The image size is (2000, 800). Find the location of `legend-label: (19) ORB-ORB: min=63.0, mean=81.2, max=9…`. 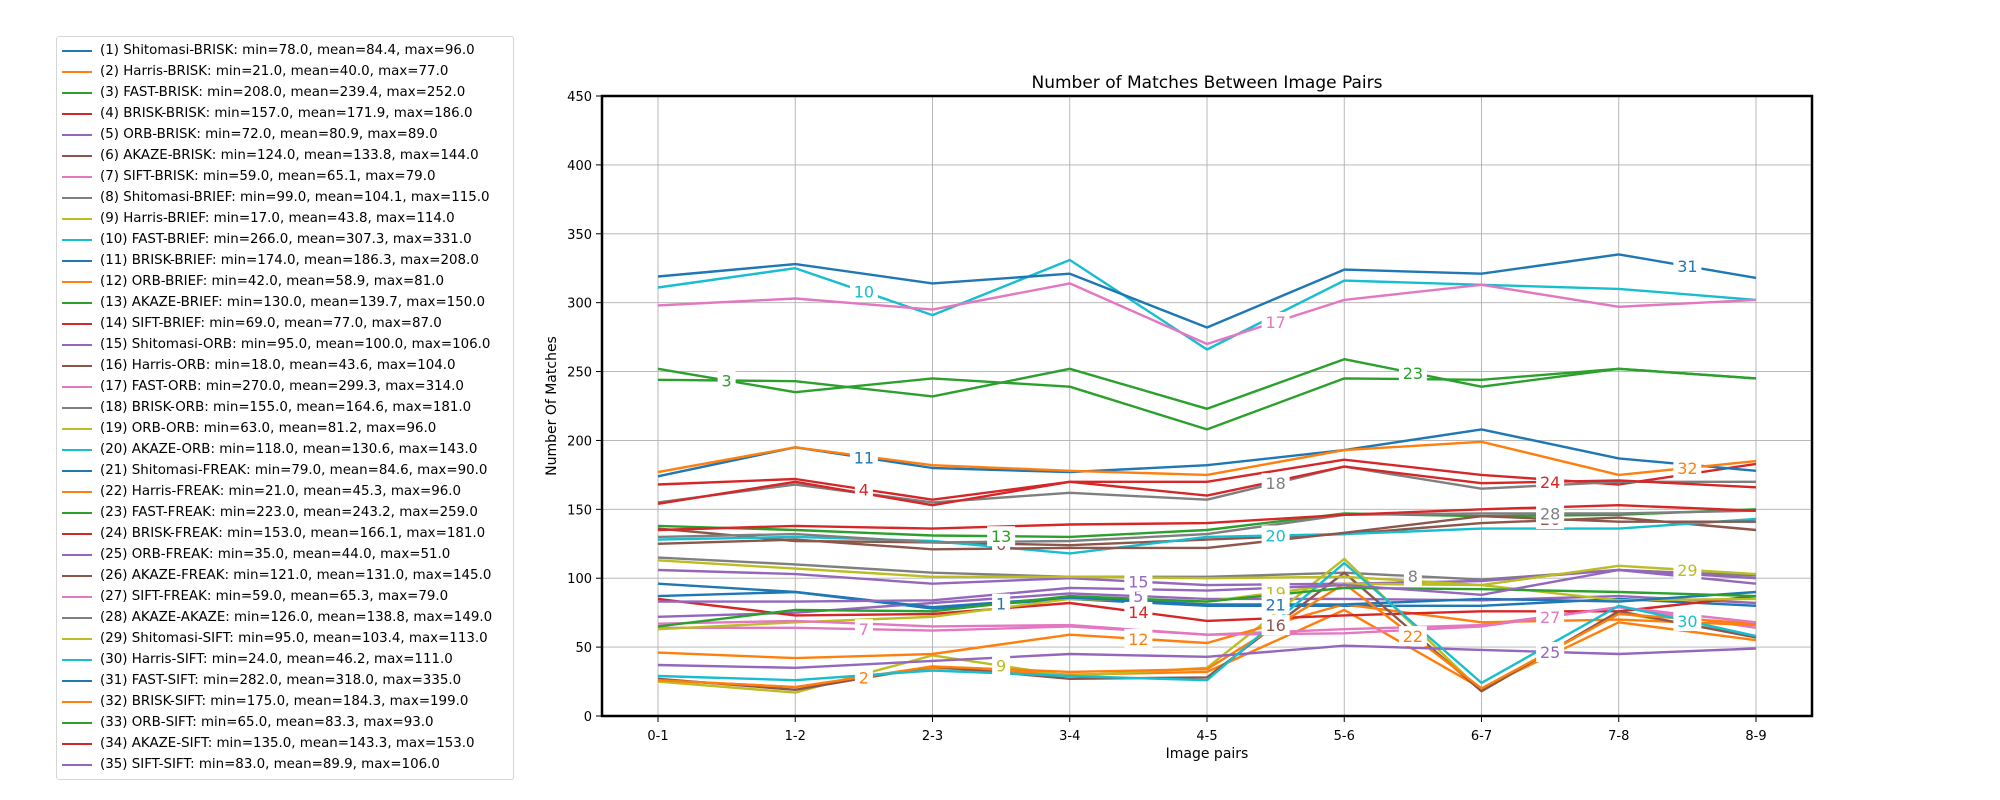

legend-label: (19) ORB-ORB: min=63.0, mean=81.2, max=9… is located at coordinates (268, 428).